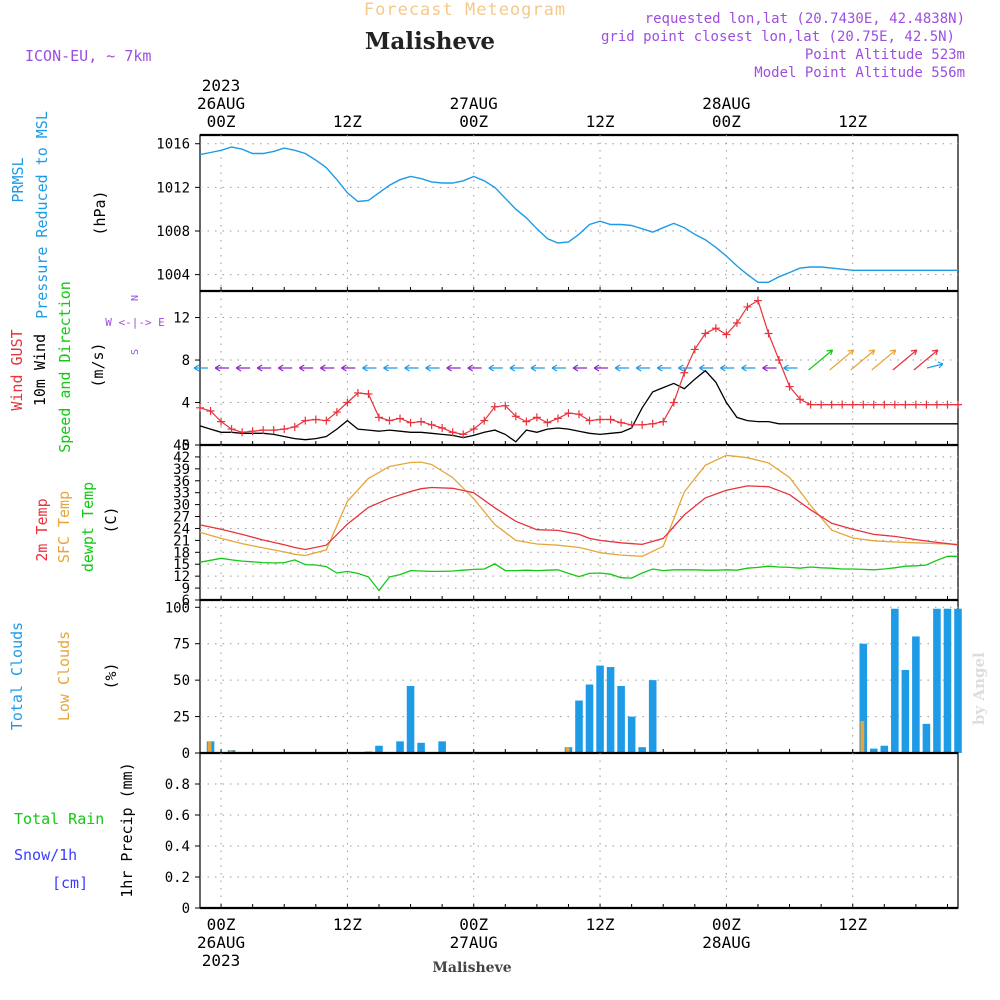 The image size is (1000, 1000). Describe the element at coordinates (42, 529) in the screenshot. I see `temp-2m-label: 2m Temp` at that location.